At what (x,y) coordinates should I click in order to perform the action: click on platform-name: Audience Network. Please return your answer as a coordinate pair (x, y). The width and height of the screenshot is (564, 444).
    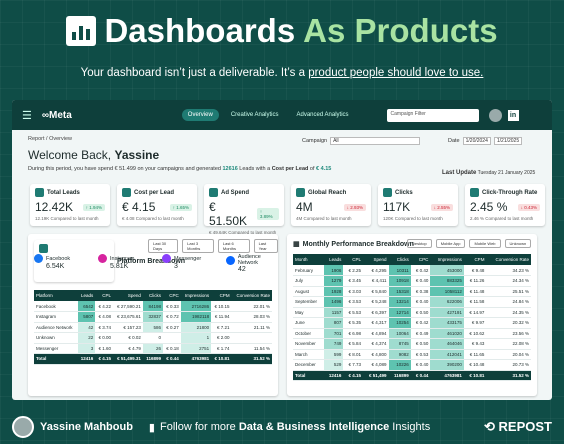
    Looking at the image, I should click on (254, 260).